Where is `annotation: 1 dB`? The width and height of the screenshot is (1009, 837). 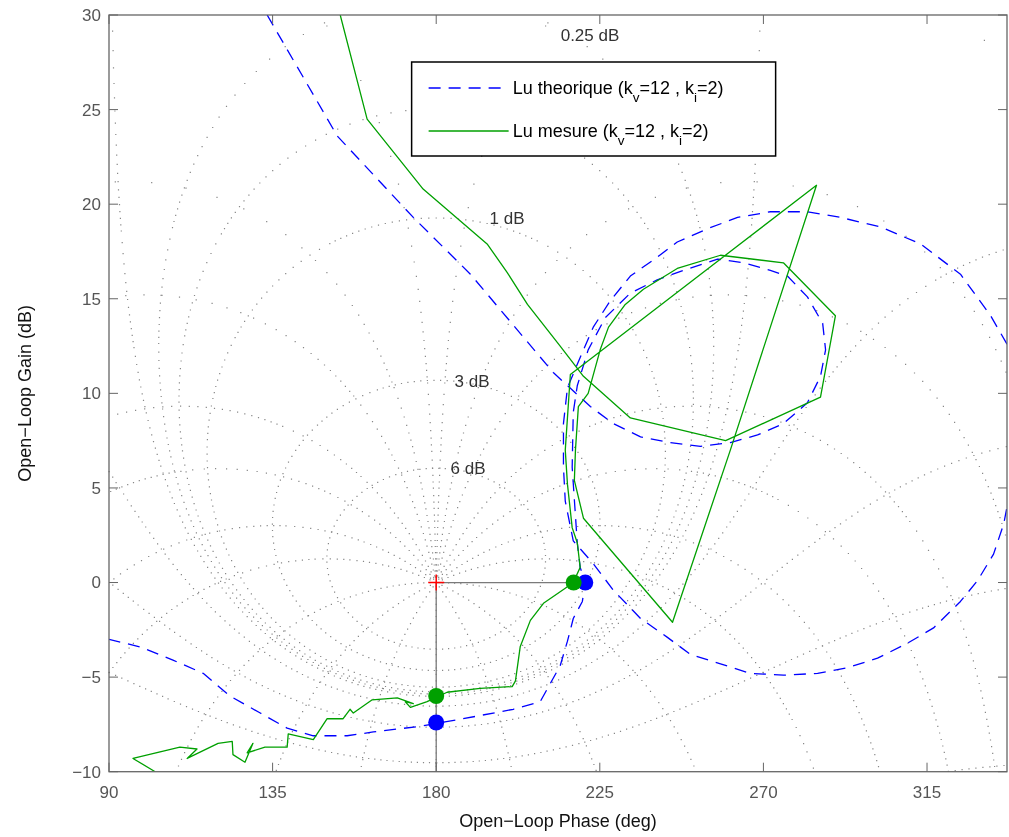
annotation: 1 dB is located at coordinates (507, 218).